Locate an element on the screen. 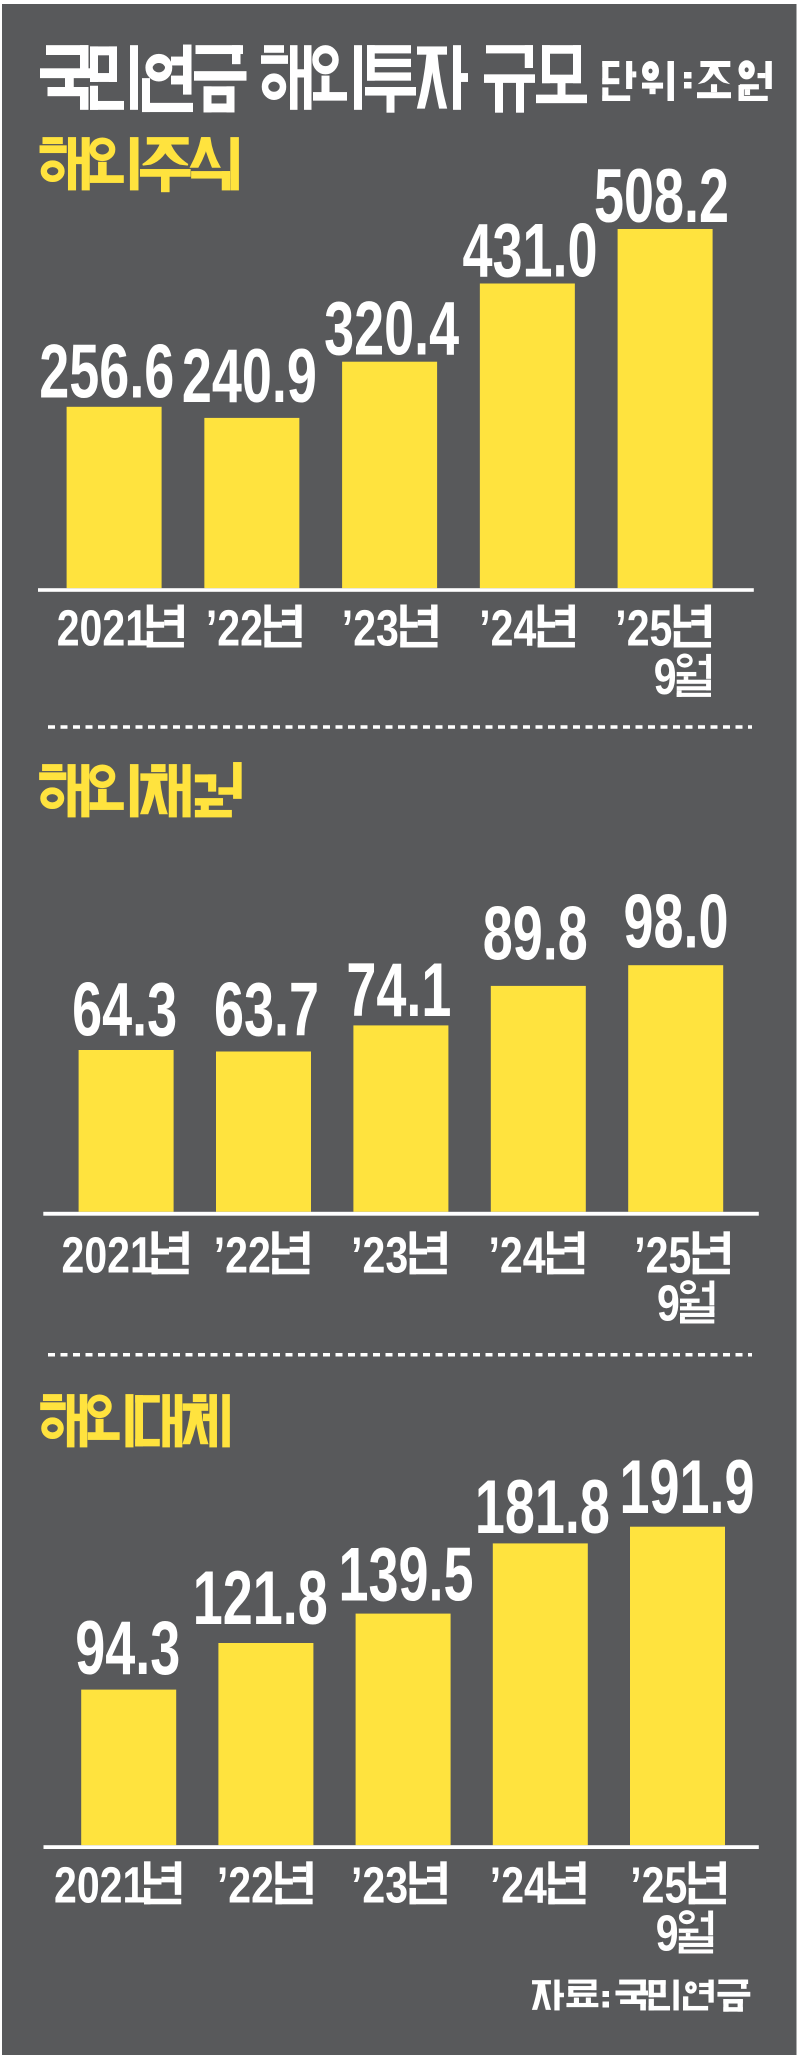  svg-text: 431.0 is located at coordinates (530, 249).